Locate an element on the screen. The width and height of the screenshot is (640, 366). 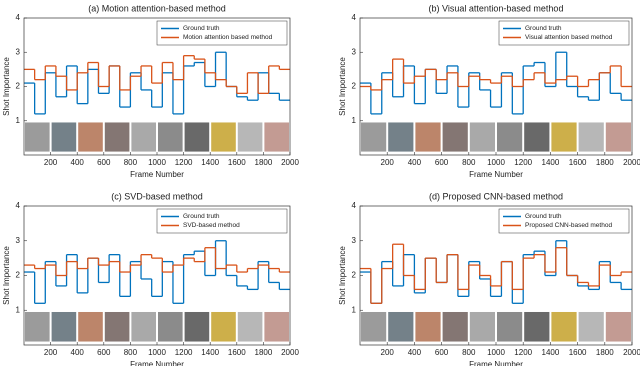
x-tick-label: 1400 is located at coordinates (551, 352).